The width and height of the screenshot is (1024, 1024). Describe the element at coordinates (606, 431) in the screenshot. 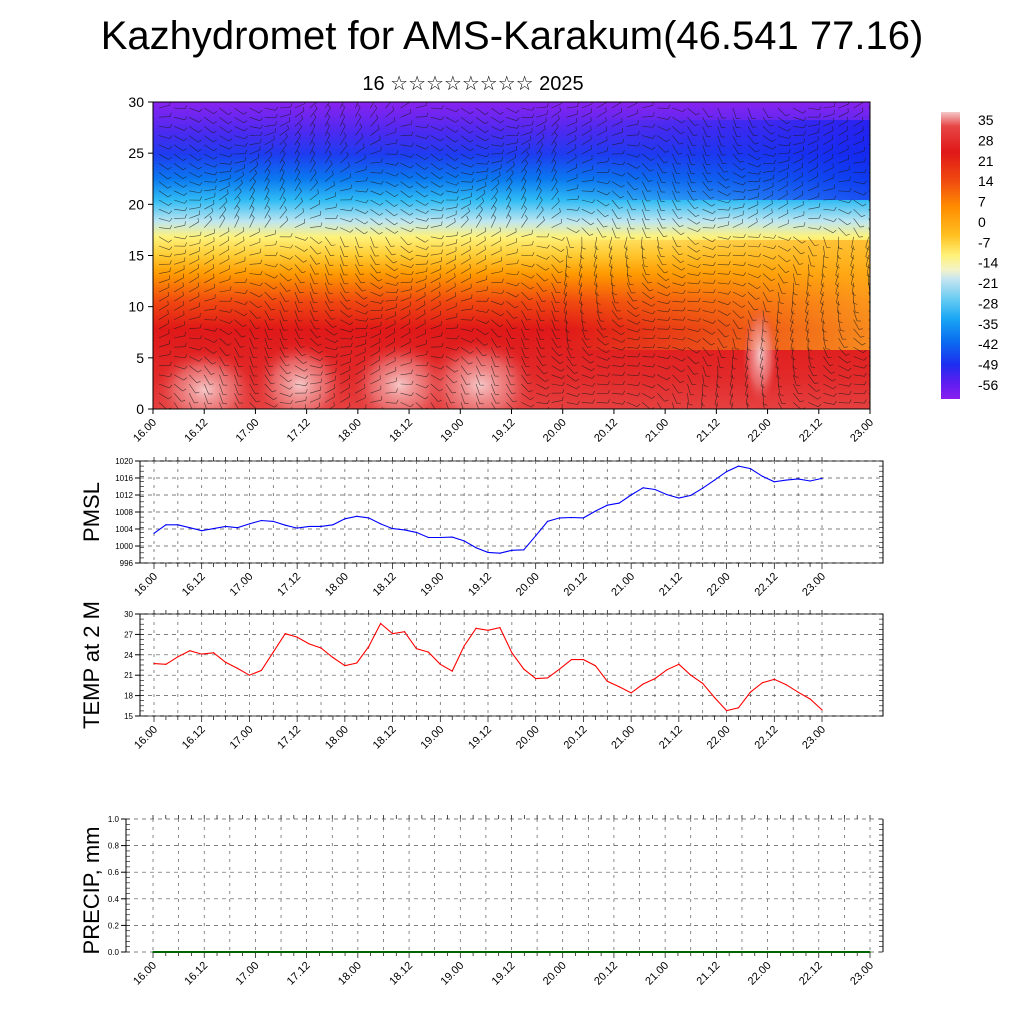

I see `heatmap-x-tick-label: 20.12` at that location.